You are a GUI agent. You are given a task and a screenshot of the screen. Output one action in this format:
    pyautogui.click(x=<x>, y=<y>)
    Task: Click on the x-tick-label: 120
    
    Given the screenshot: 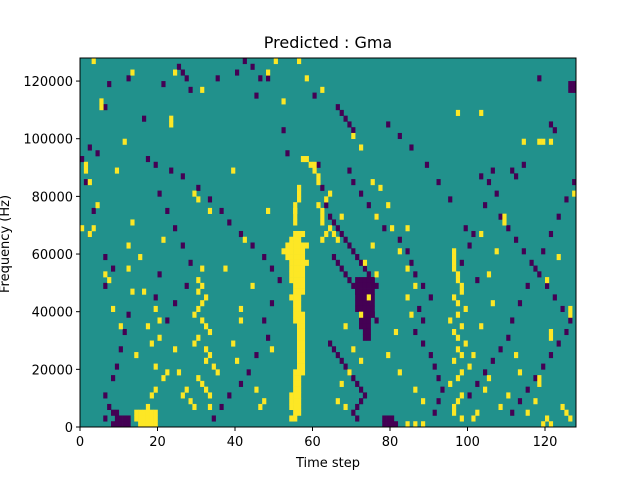 What is the action you would take?
    pyautogui.click(x=545, y=442)
    